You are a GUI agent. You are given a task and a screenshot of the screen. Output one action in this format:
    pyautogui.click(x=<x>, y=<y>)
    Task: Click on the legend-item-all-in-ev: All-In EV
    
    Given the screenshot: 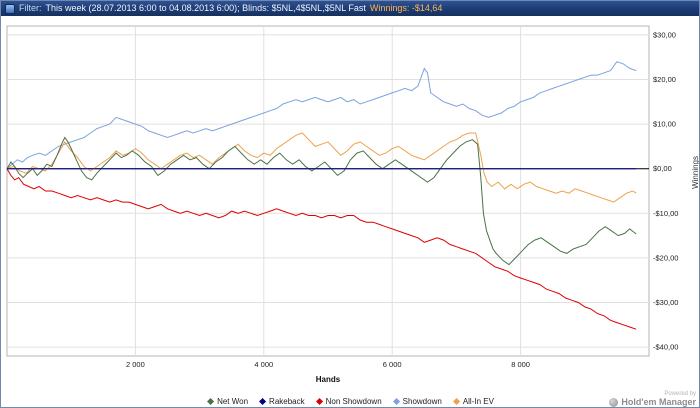 What is the action you would take?
    pyautogui.click(x=473, y=401)
    